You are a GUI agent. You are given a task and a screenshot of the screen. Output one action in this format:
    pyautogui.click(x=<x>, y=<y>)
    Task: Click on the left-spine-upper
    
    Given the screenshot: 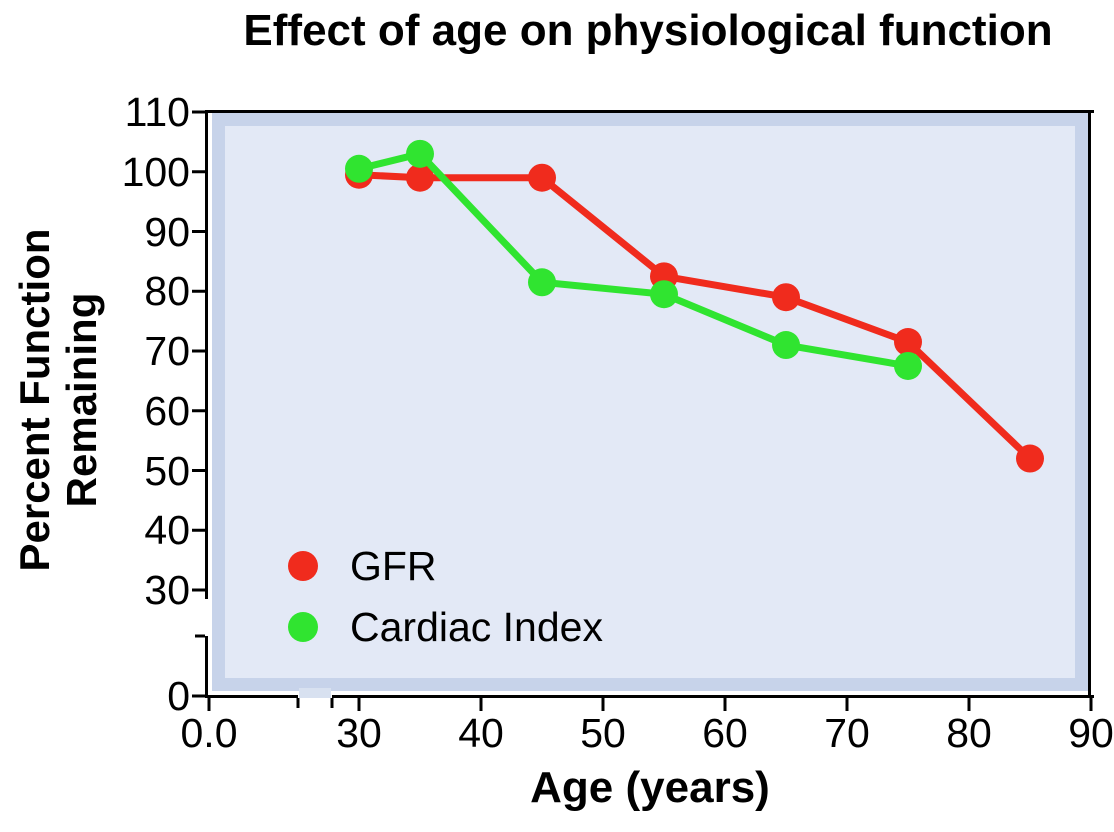 What is the action you would take?
    pyautogui.click(x=206, y=354)
    